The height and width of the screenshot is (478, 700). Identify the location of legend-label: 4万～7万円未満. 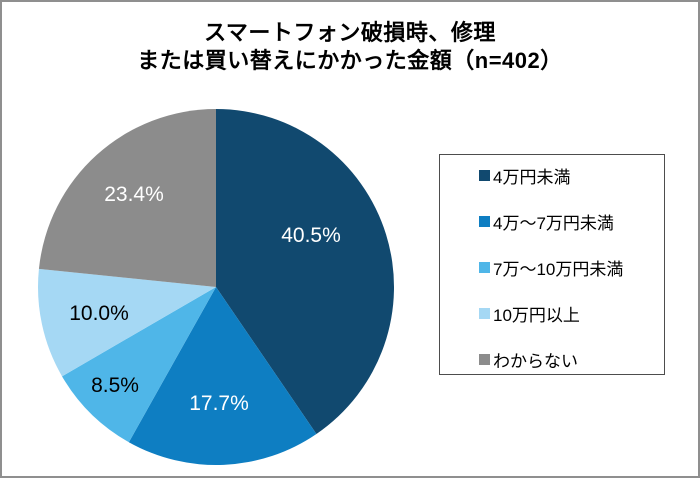
(553, 223).